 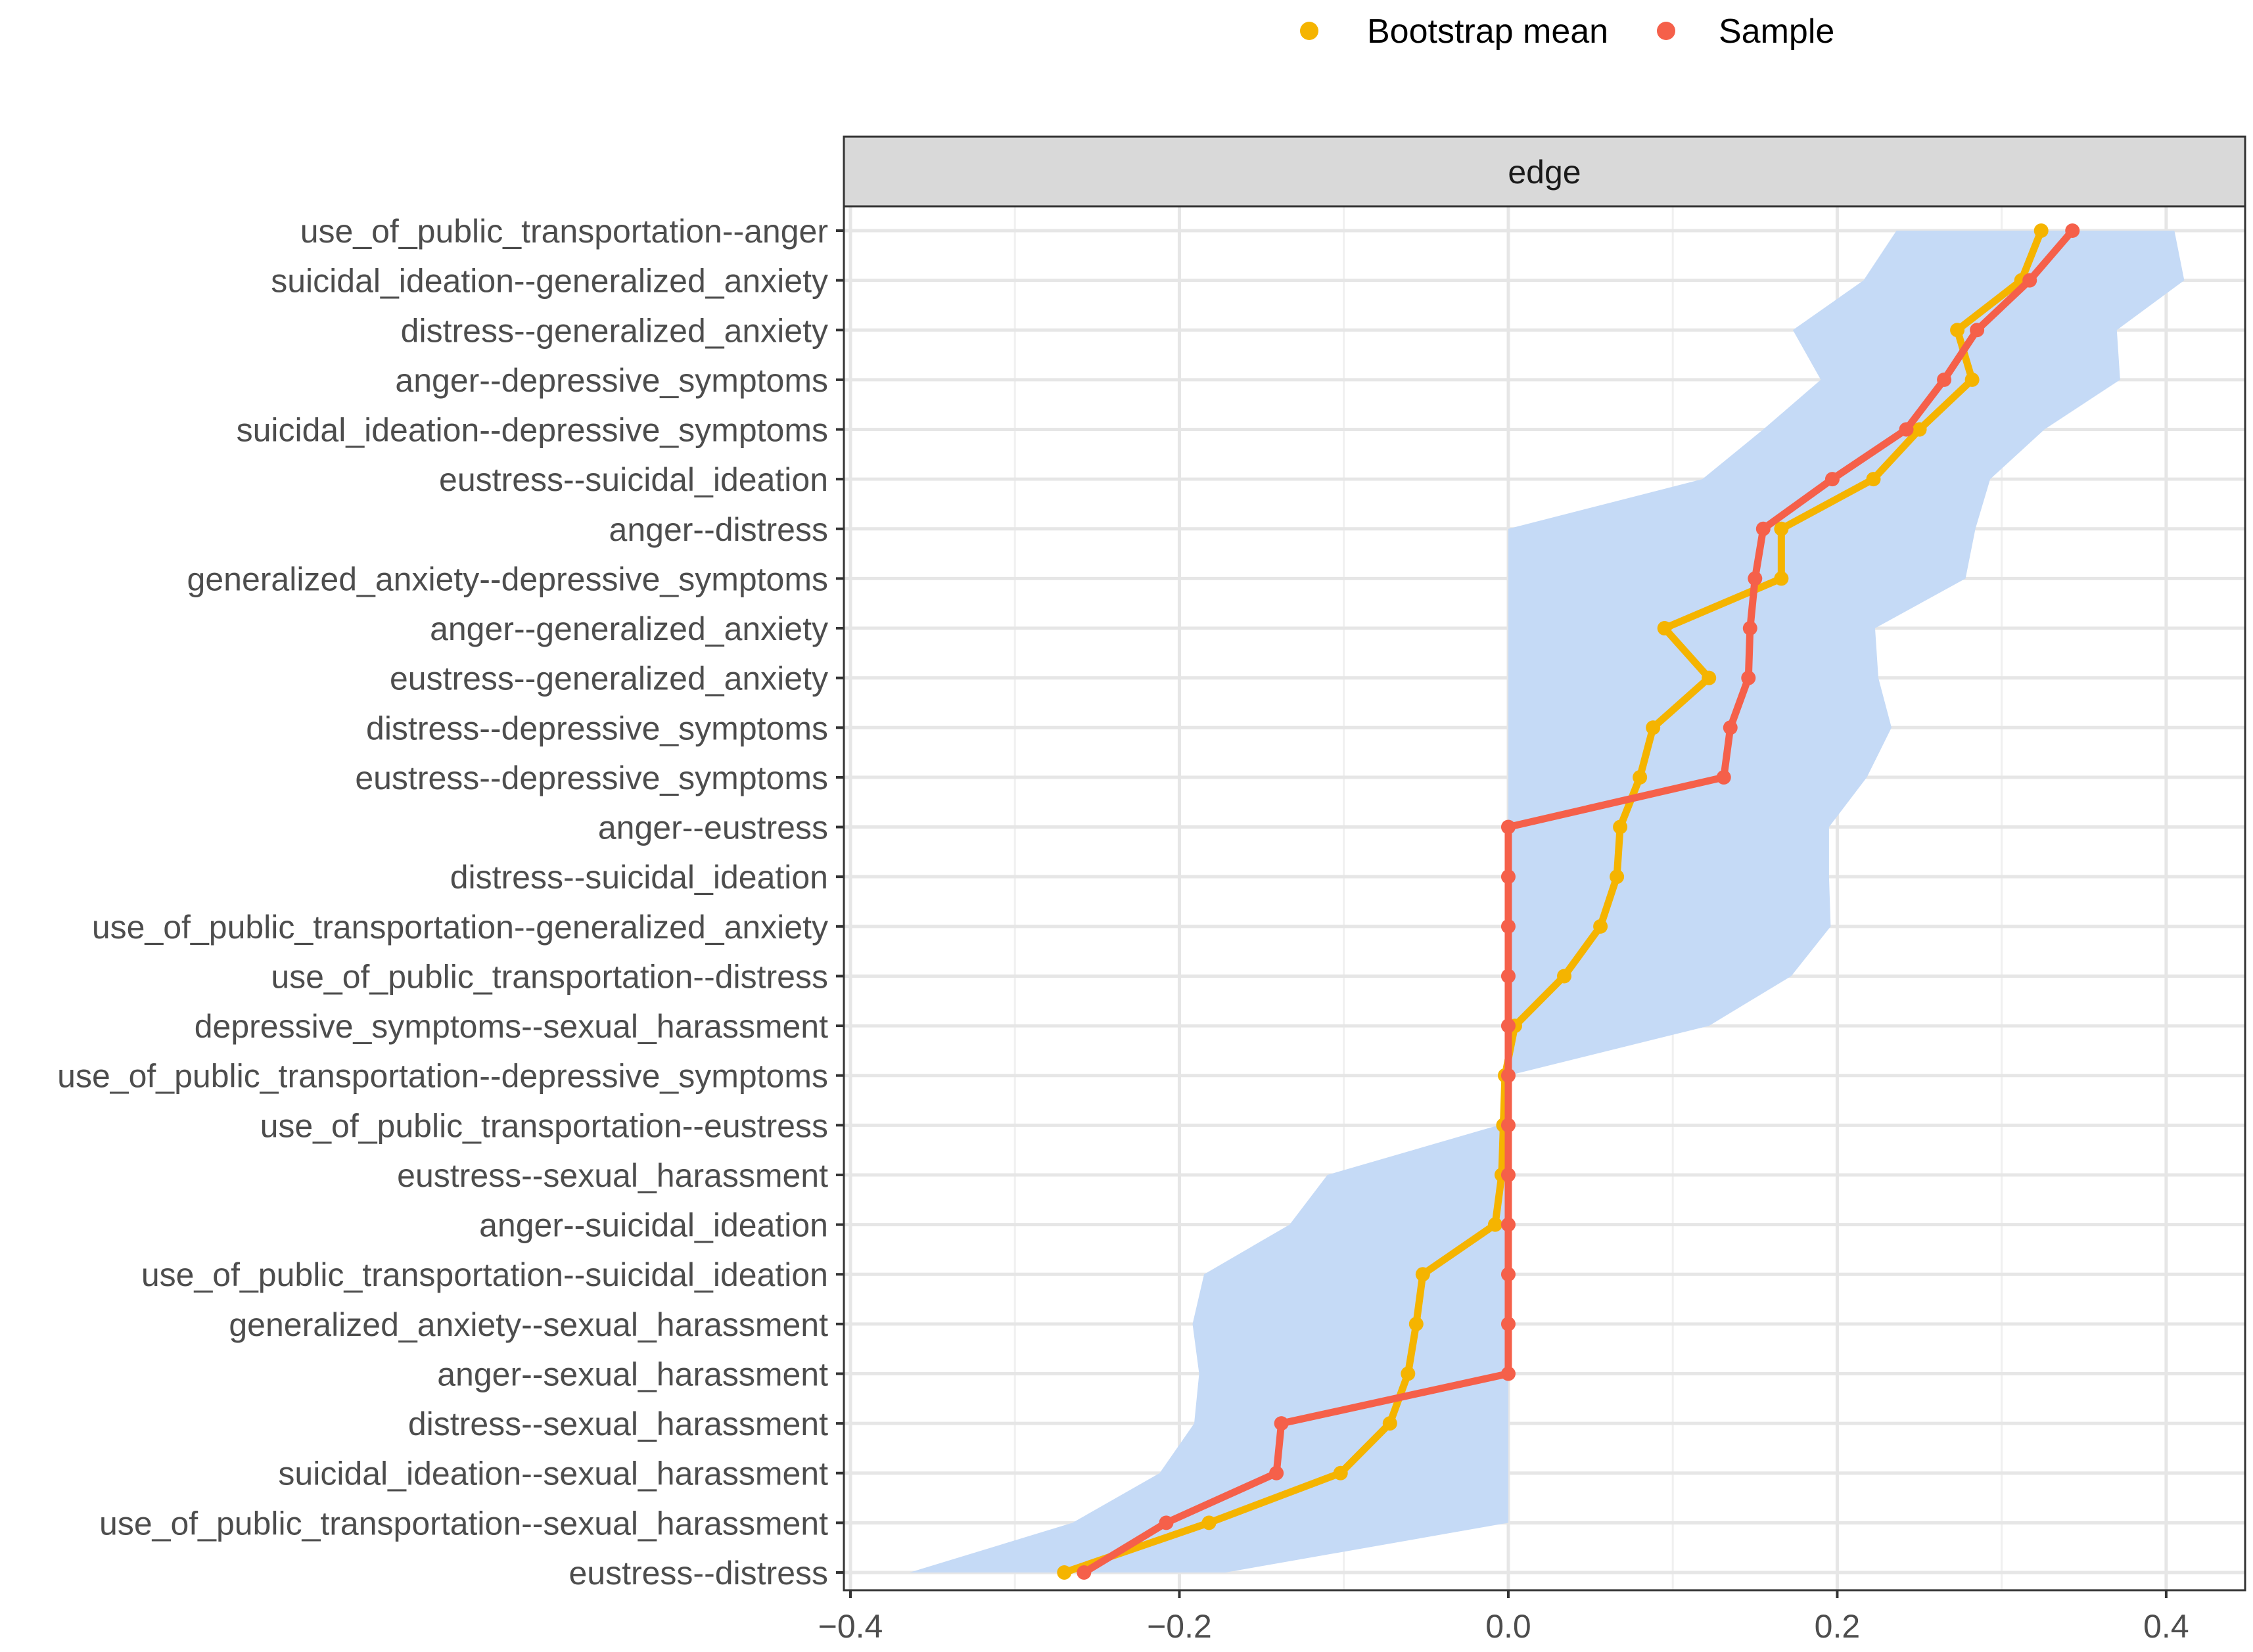 I want to click on x-tick-label: 0.2, so click(x=1838, y=1626).